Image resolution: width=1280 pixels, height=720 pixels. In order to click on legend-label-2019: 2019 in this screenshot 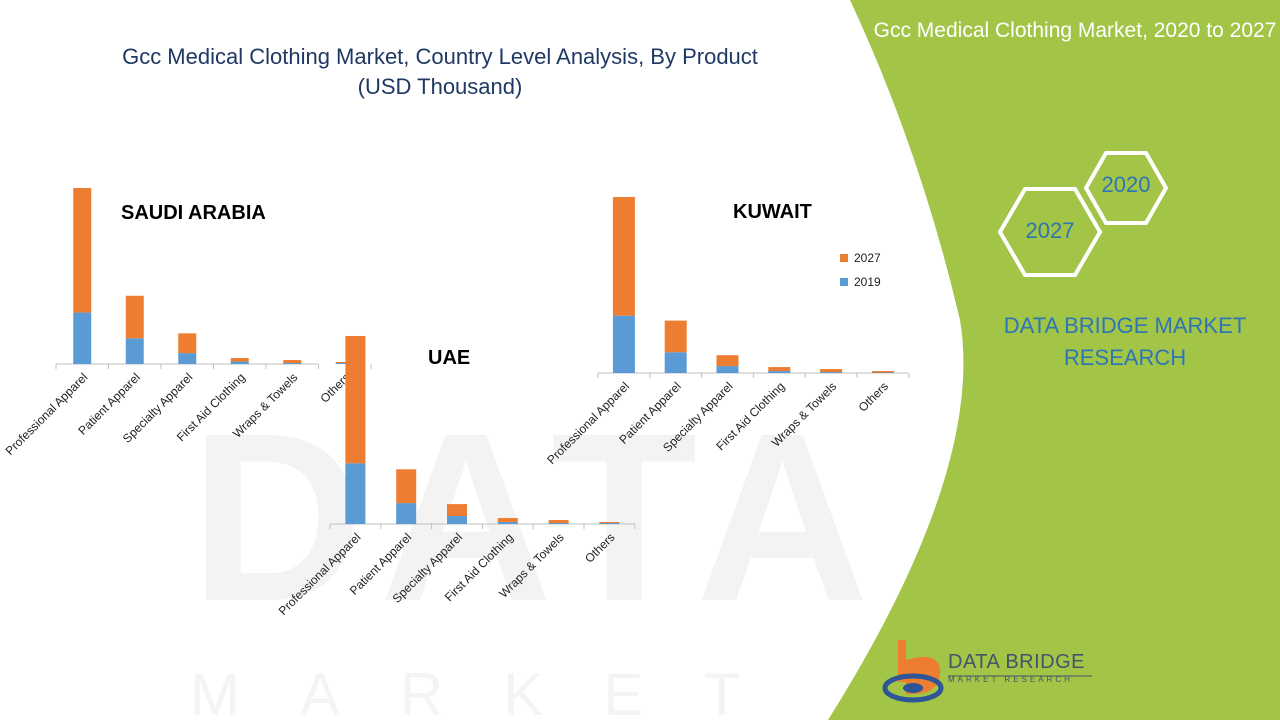, I will do `click(867, 282)`.